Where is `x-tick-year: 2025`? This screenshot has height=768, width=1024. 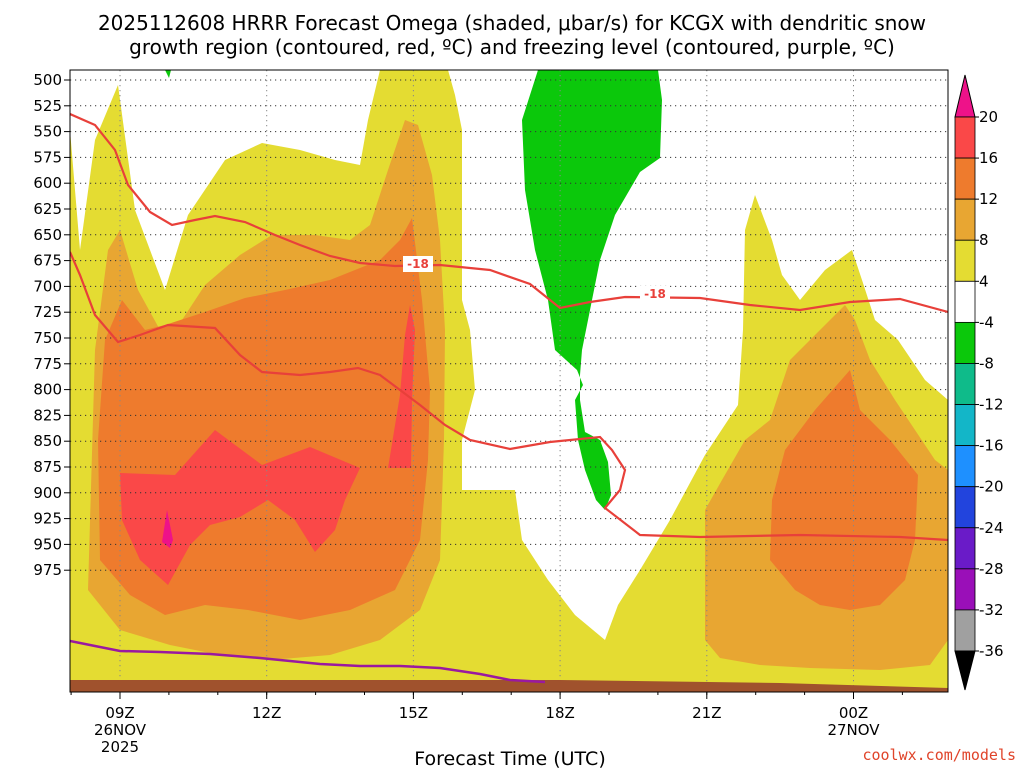 x-tick-year: 2025 is located at coordinates (120, 747).